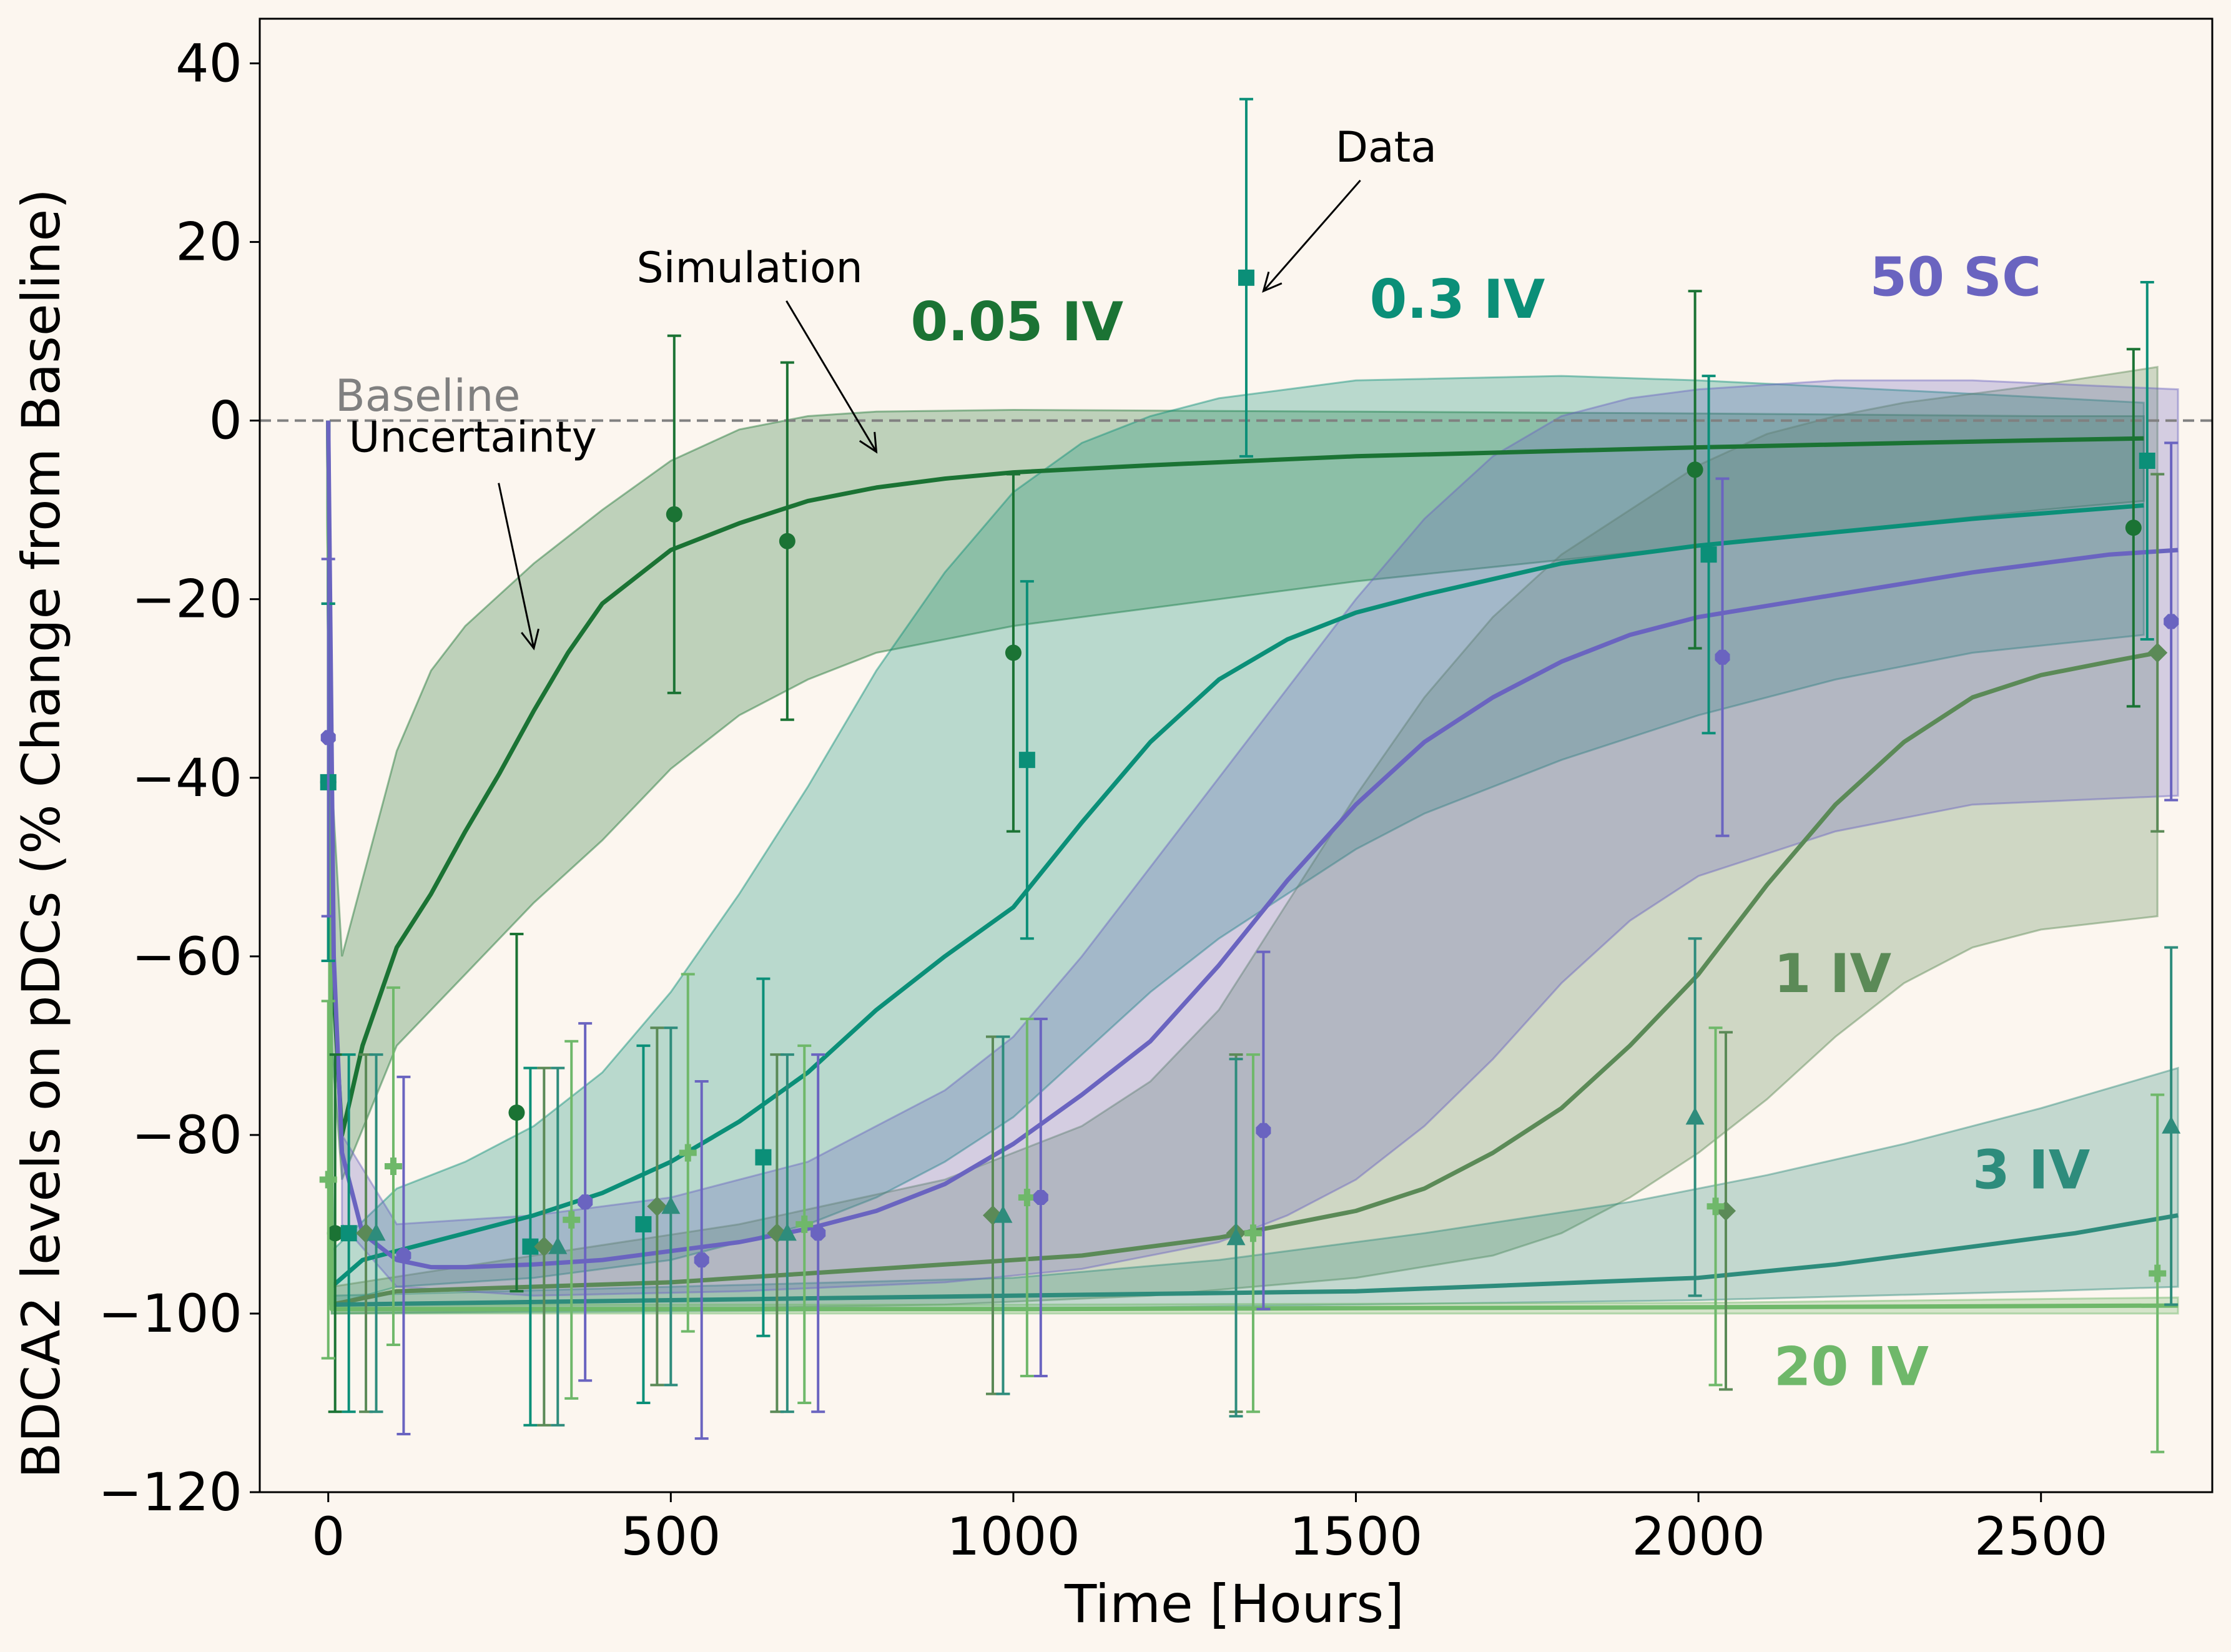 The image size is (2231, 1652). I want to click on annotation-text: Simulation, so click(749, 268).